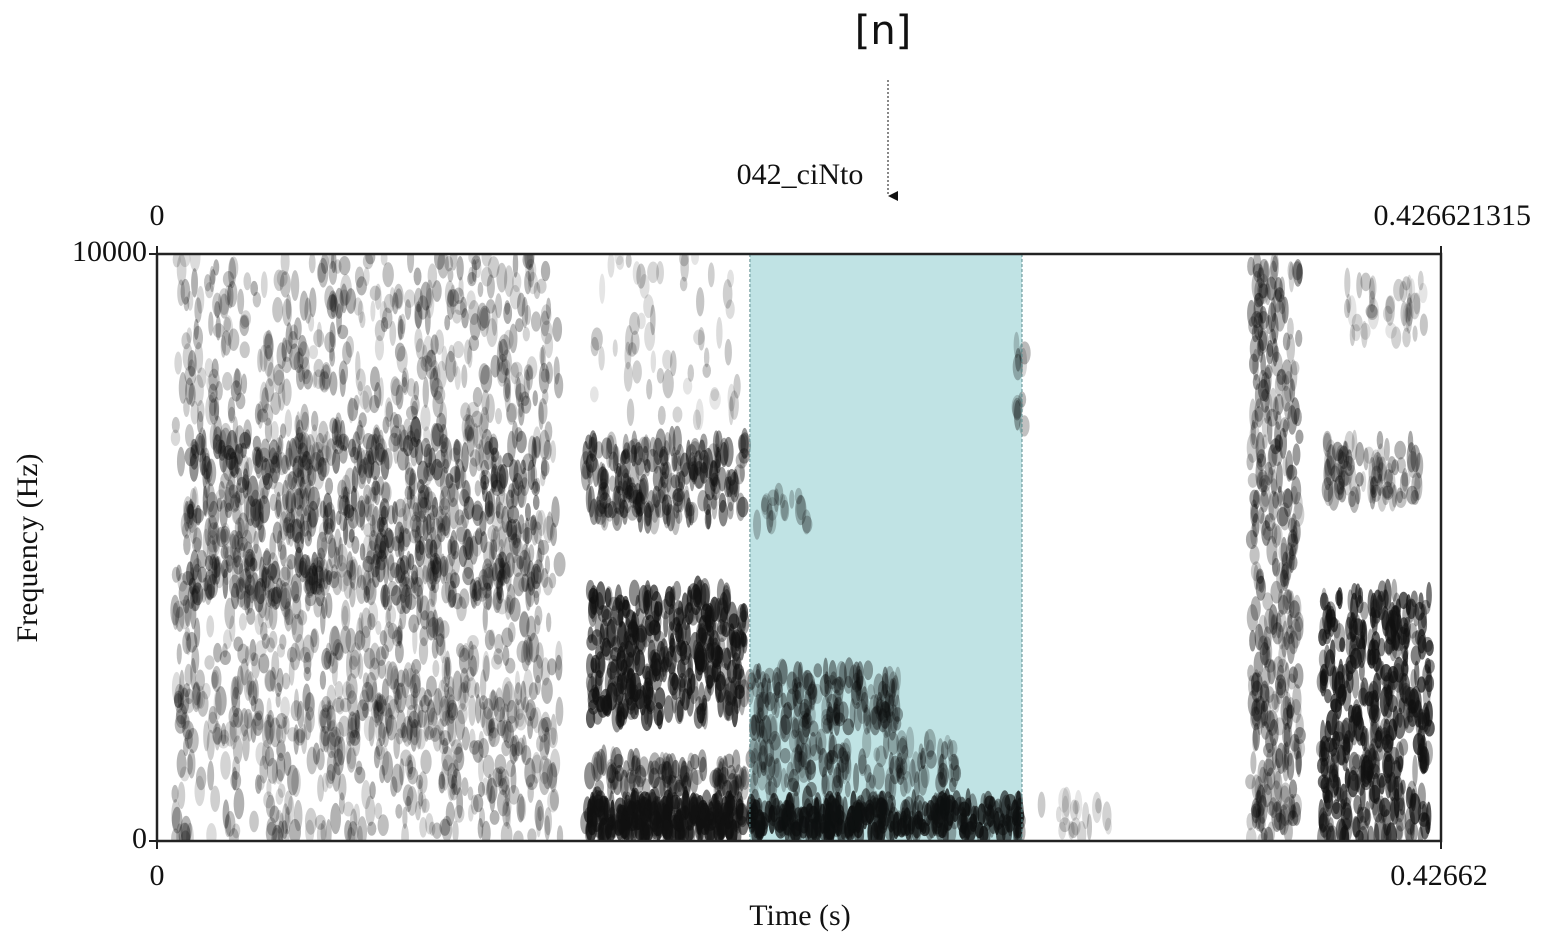 The width and height of the screenshot is (1545, 937). Describe the element at coordinates (886, 547) in the screenshot. I see `overlay` at that location.